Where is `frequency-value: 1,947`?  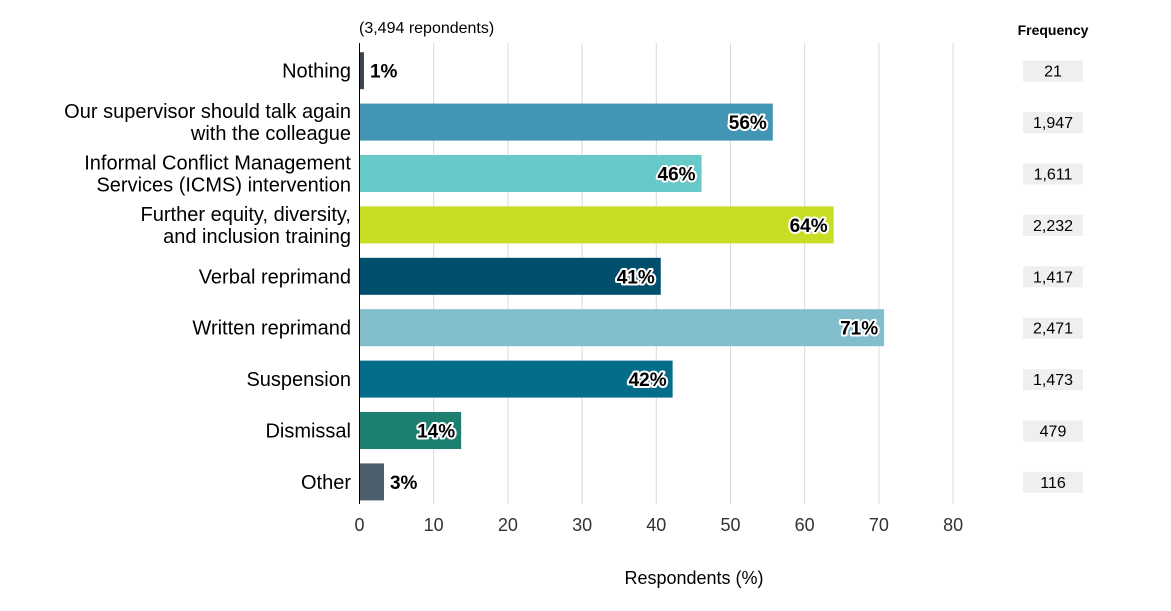 frequency-value: 1,947 is located at coordinates (1053, 123).